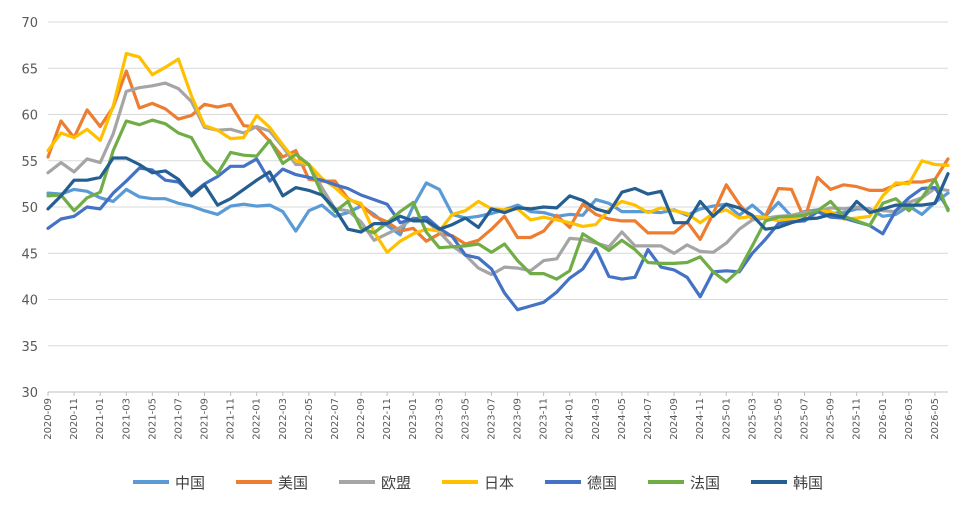 This screenshot has width=975, height=514. Describe the element at coordinates (74, 419) in the screenshot. I see `x-tick-label: 2020-11` at that location.